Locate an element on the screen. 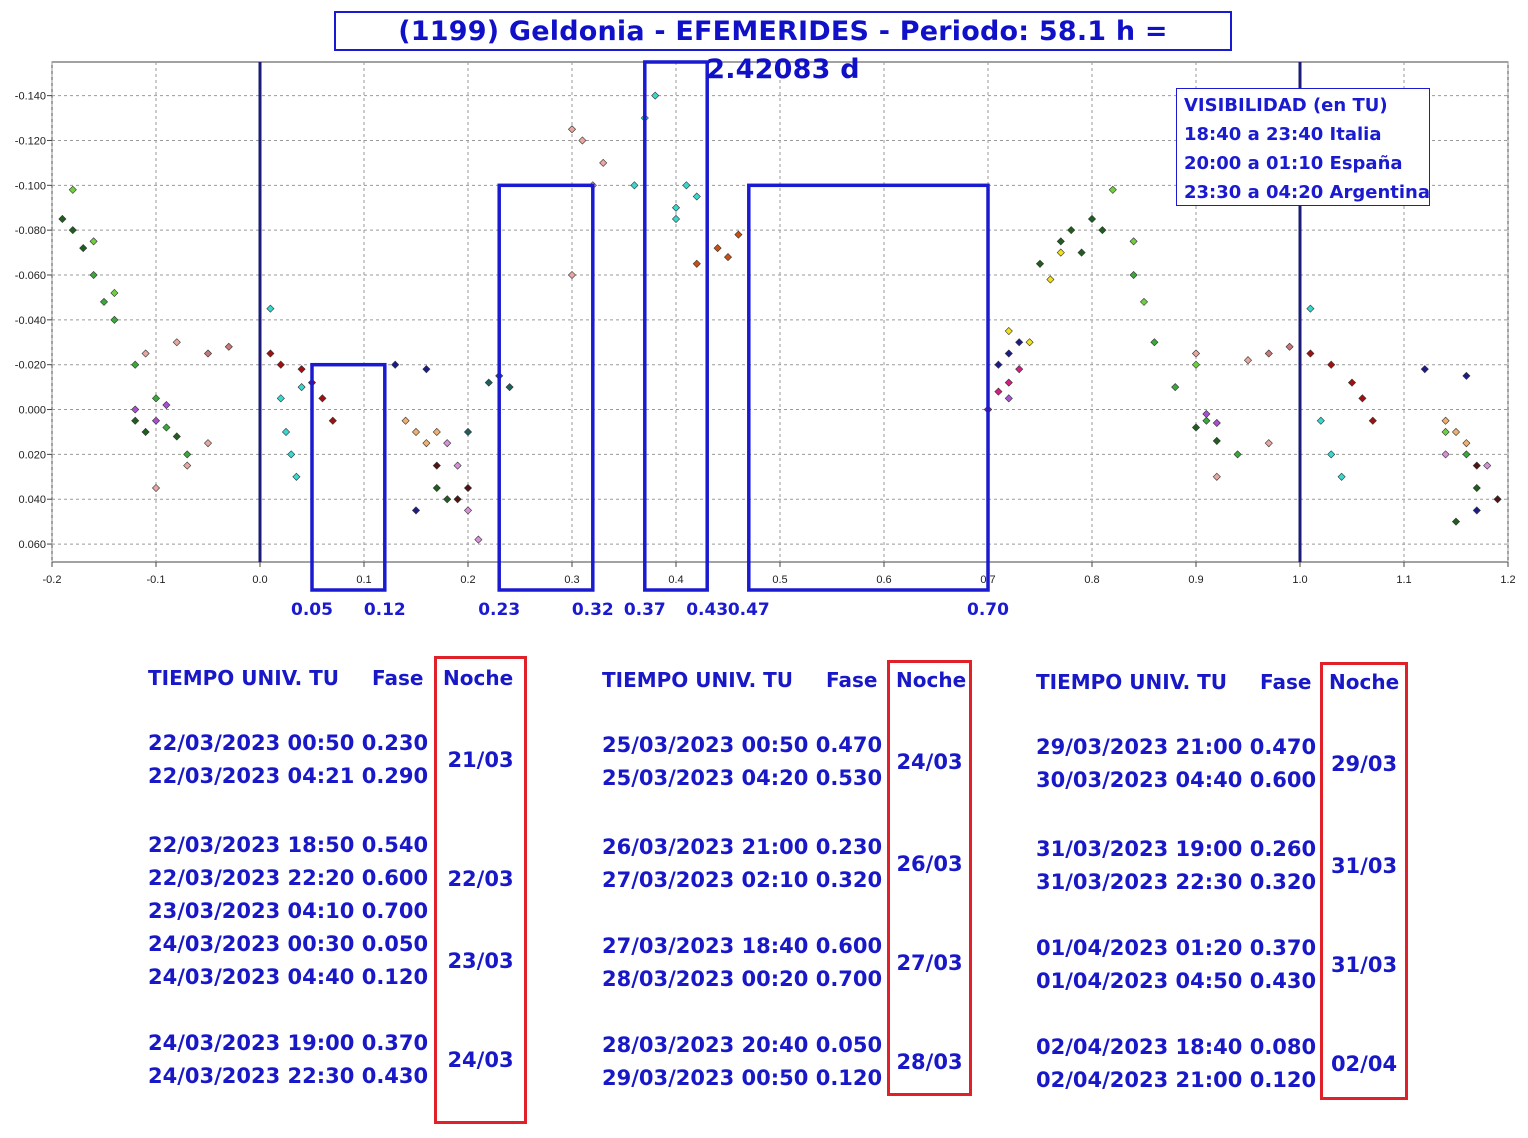 The image size is (1528, 1138). header-night: Noche is located at coordinates (931, 680).